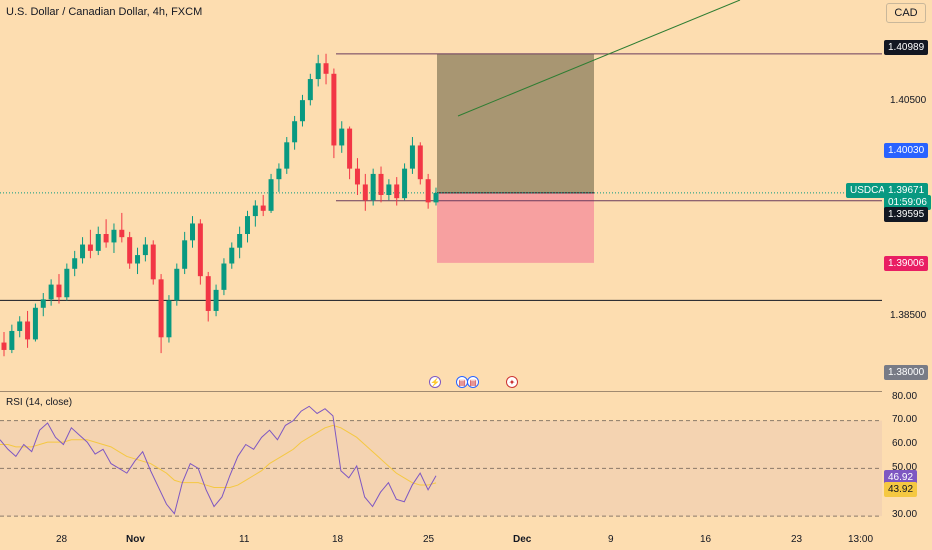 Image resolution: width=932 pixels, height=550 pixels. I want to click on time-label: 28, so click(62, 539).